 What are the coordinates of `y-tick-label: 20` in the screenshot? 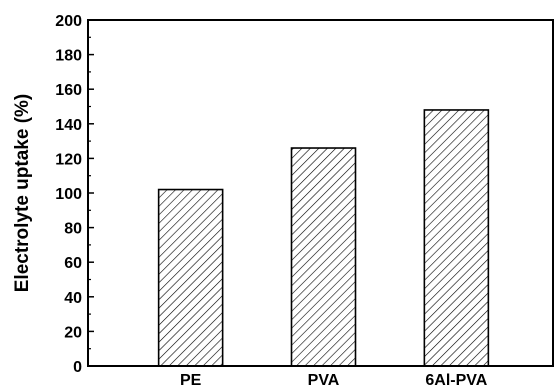 It's located at (73, 332).